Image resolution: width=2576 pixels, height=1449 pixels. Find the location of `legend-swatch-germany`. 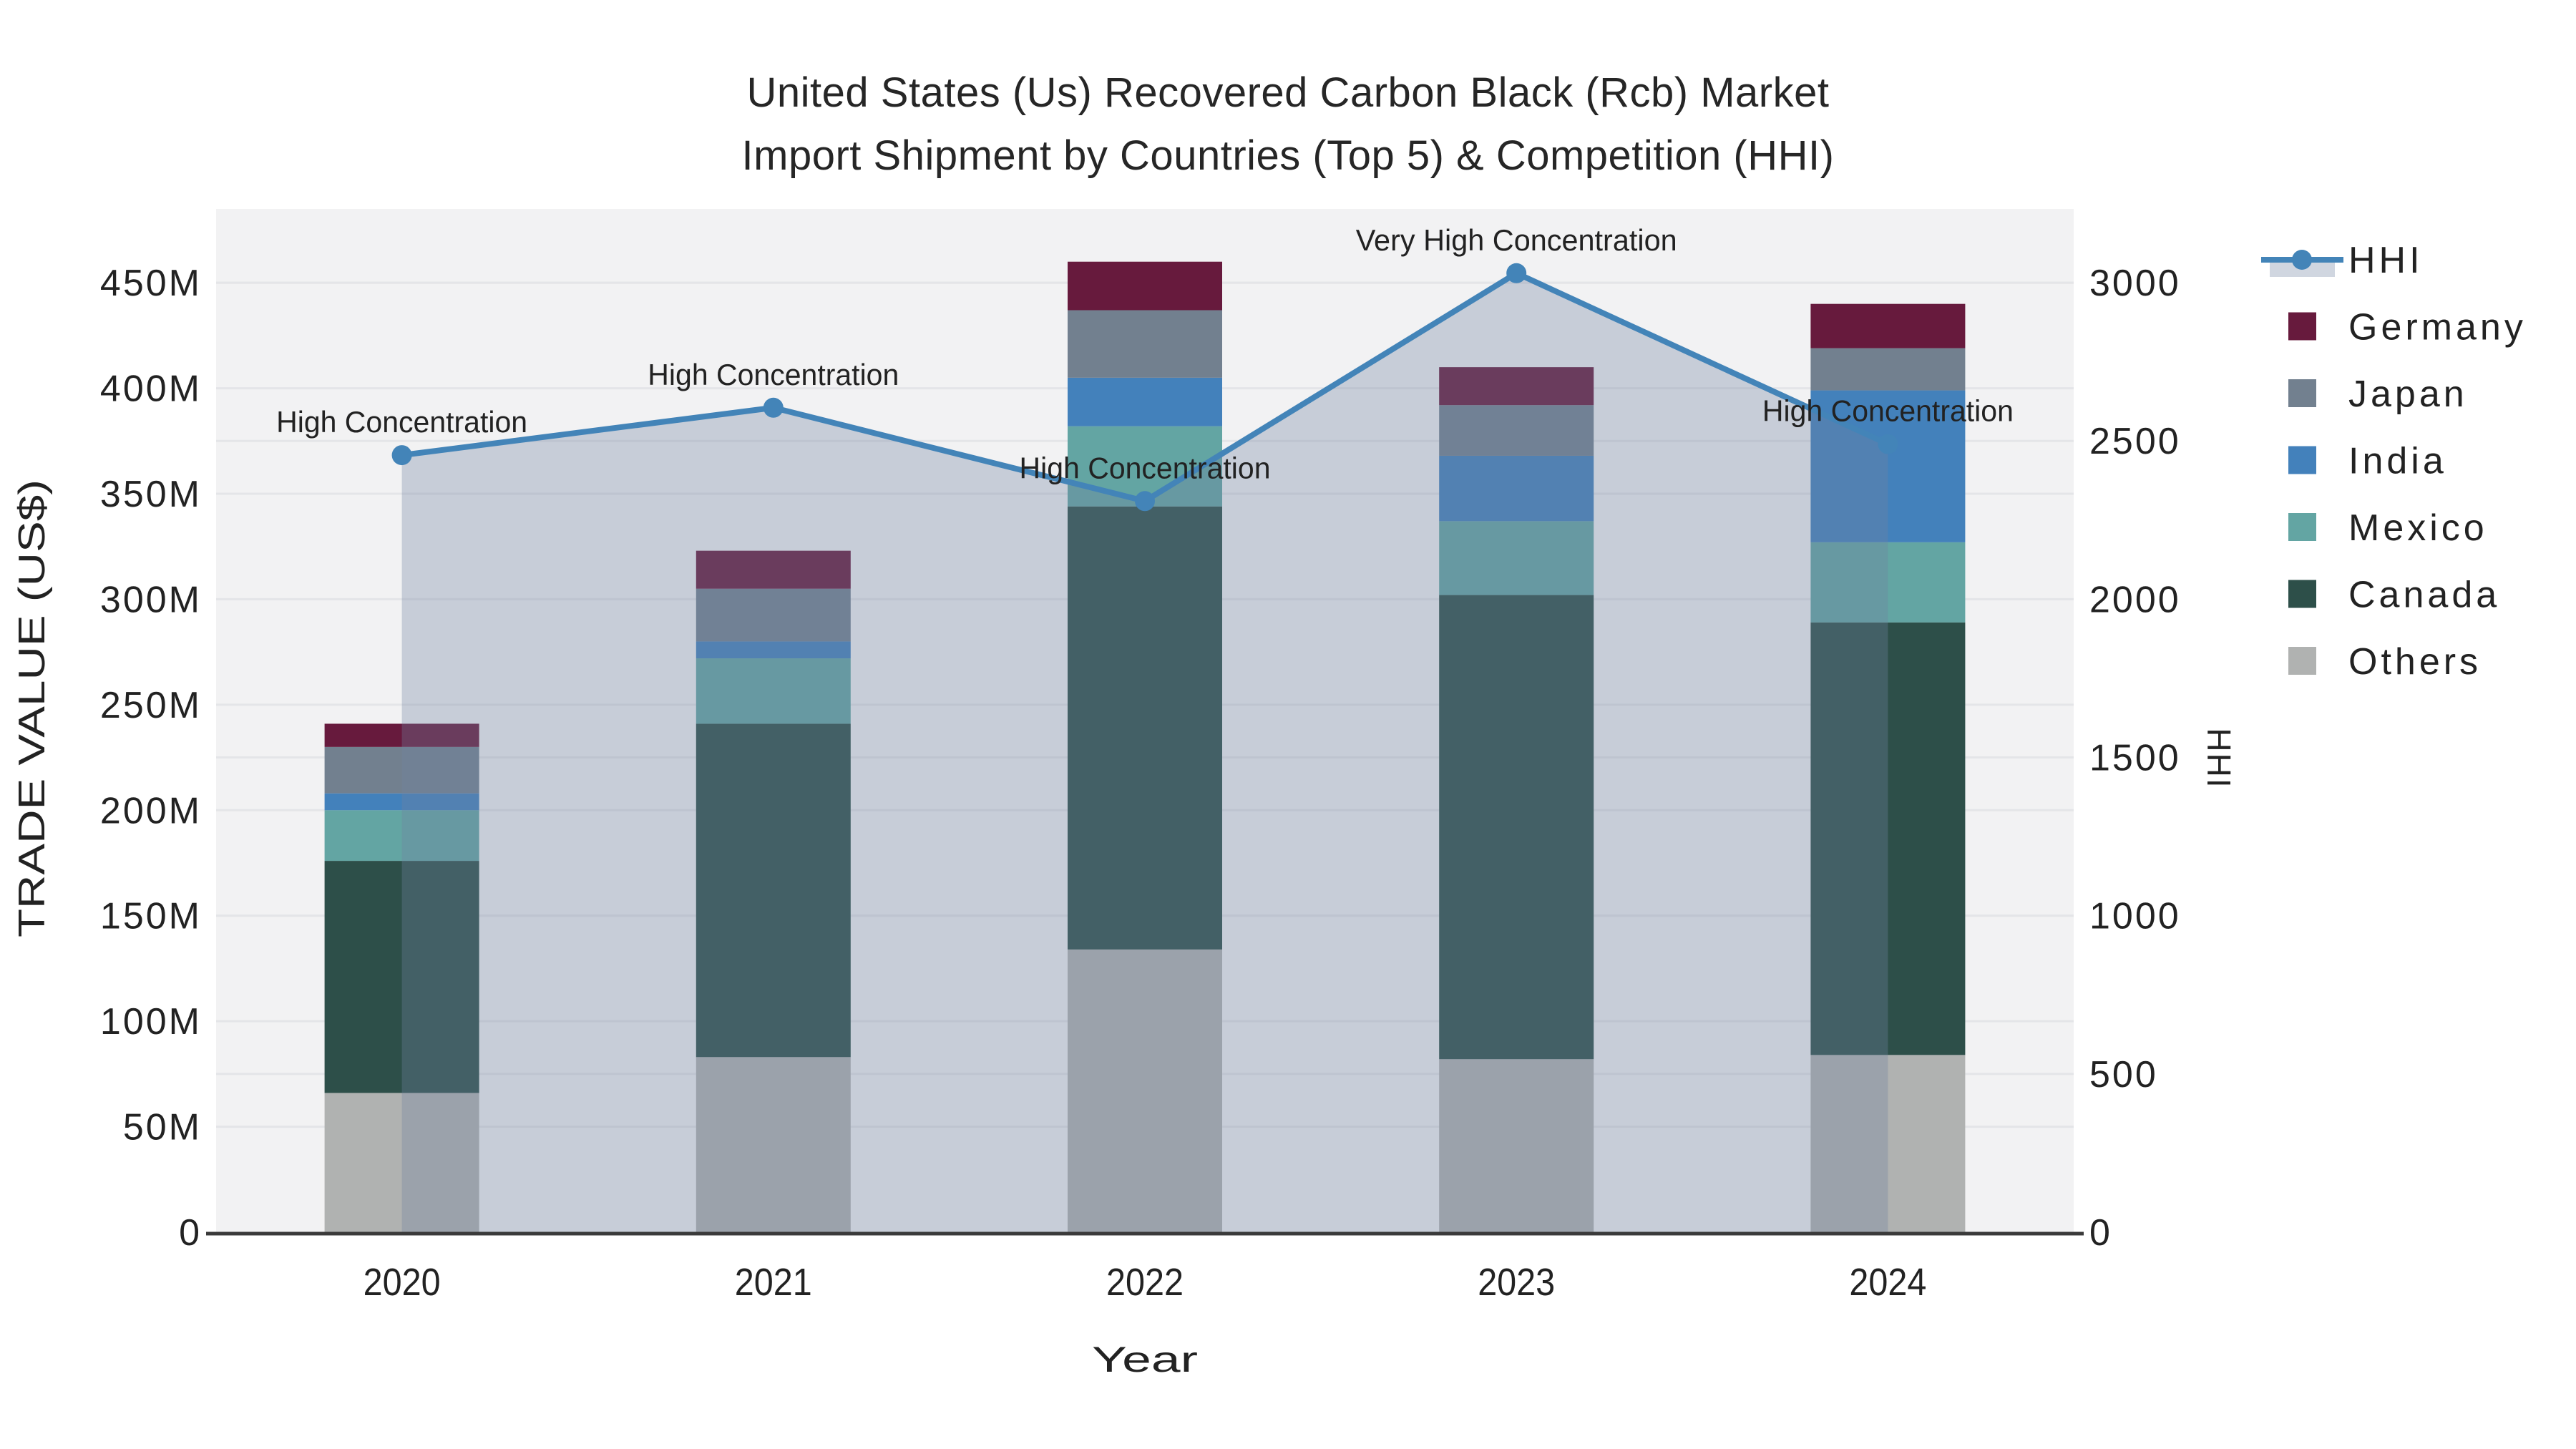

legend-swatch-germany is located at coordinates (2302, 326).